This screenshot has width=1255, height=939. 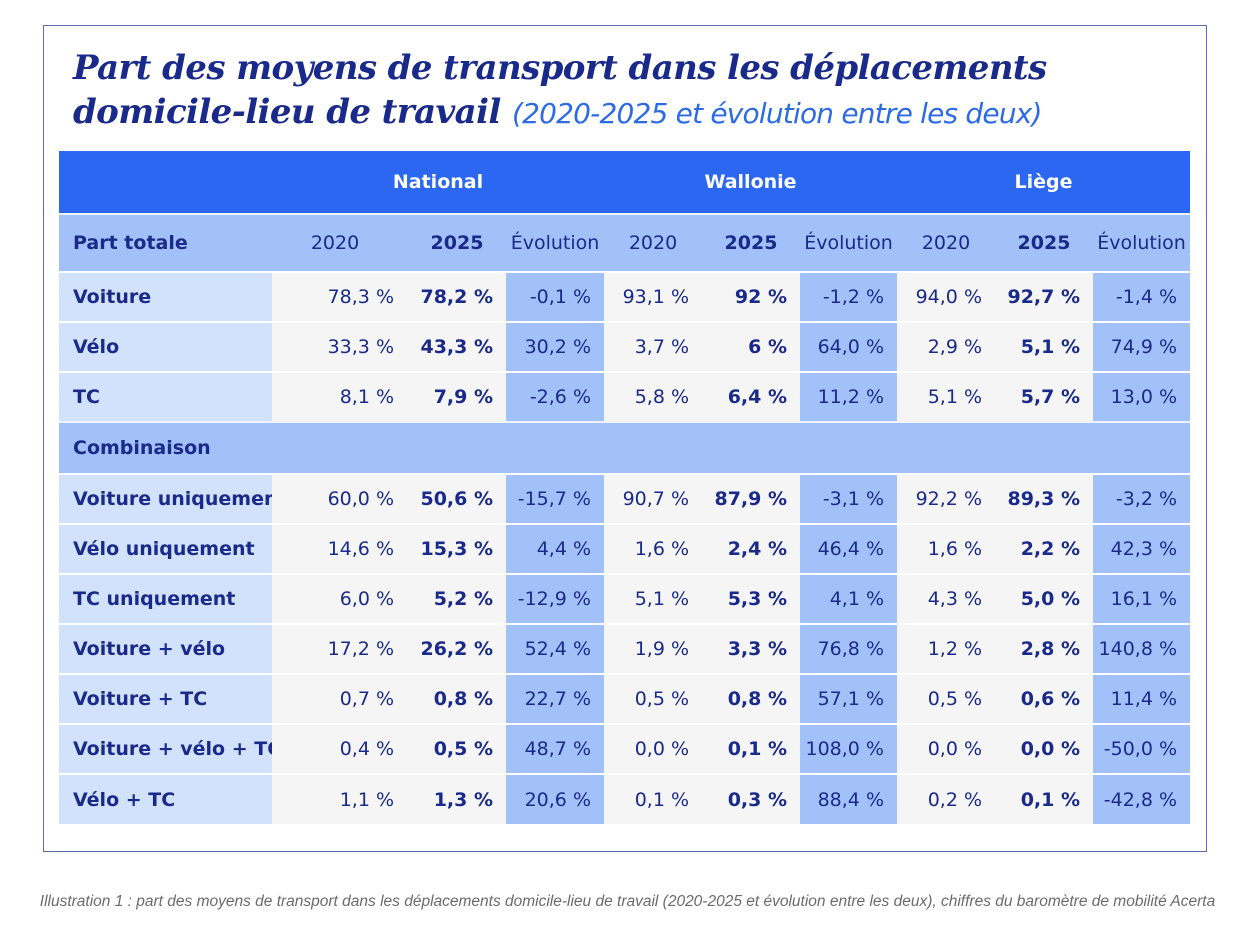 What do you see at coordinates (165, 396) in the screenshot?
I see `row-label: TC` at bounding box center [165, 396].